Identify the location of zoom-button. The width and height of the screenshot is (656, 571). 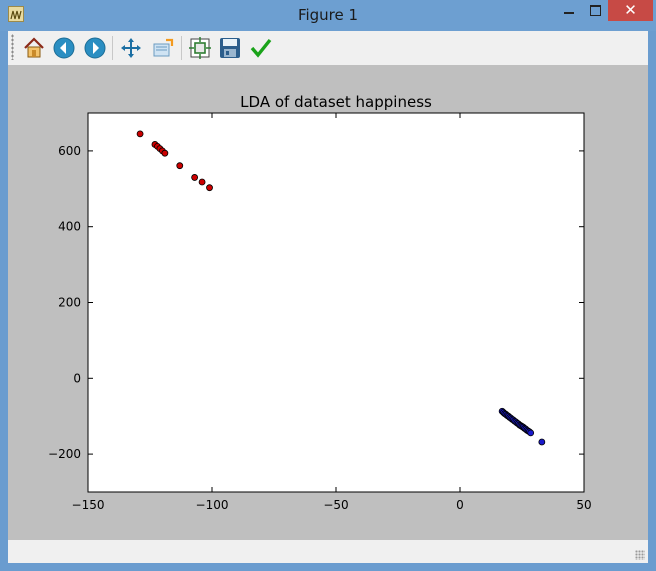
(162, 47).